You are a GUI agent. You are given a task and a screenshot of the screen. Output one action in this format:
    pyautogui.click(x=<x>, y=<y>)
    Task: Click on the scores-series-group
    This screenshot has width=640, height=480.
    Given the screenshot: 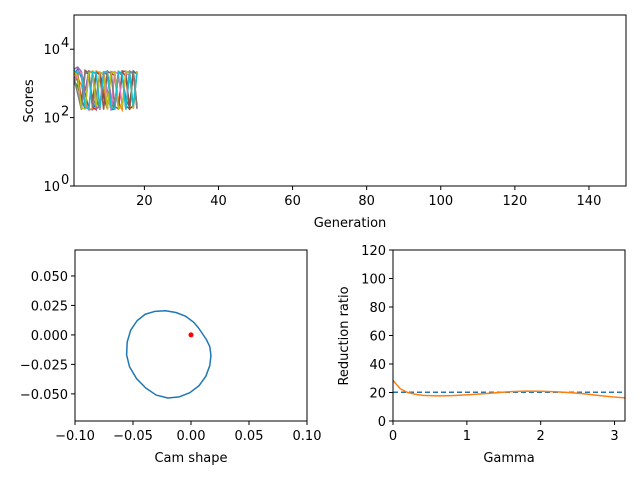 What is the action you would take?
    pyautogui.click(x=105, y=89)
    